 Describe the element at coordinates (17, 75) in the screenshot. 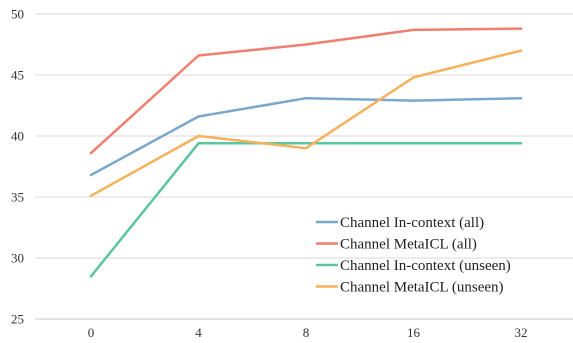

I see `y-tick-label-45: 45` at that location.